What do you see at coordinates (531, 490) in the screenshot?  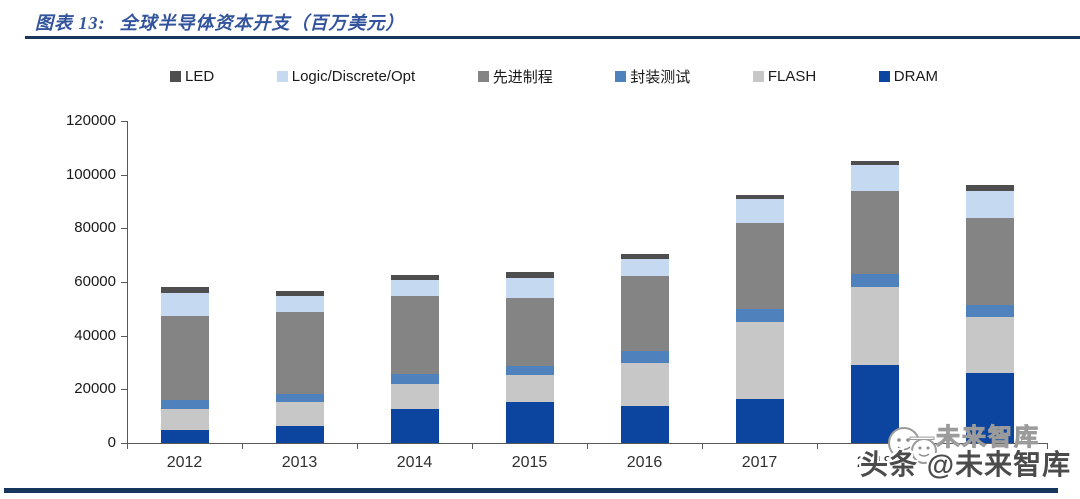 I see `bottom-rule` at bounding box center [531, 490].